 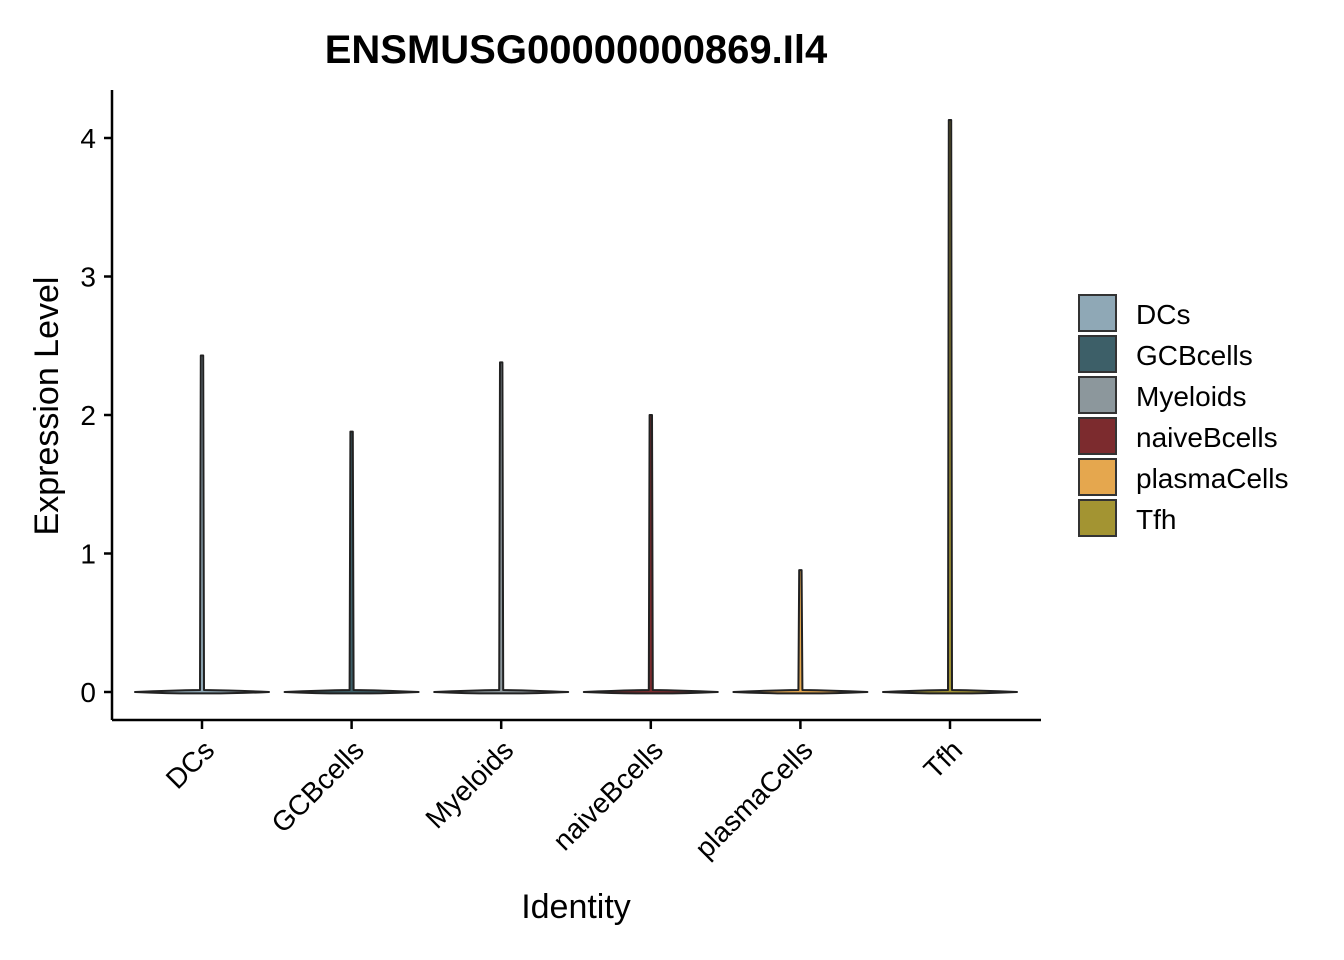 I want to click on violin-plasmaCells, so click(x=800, y=632).